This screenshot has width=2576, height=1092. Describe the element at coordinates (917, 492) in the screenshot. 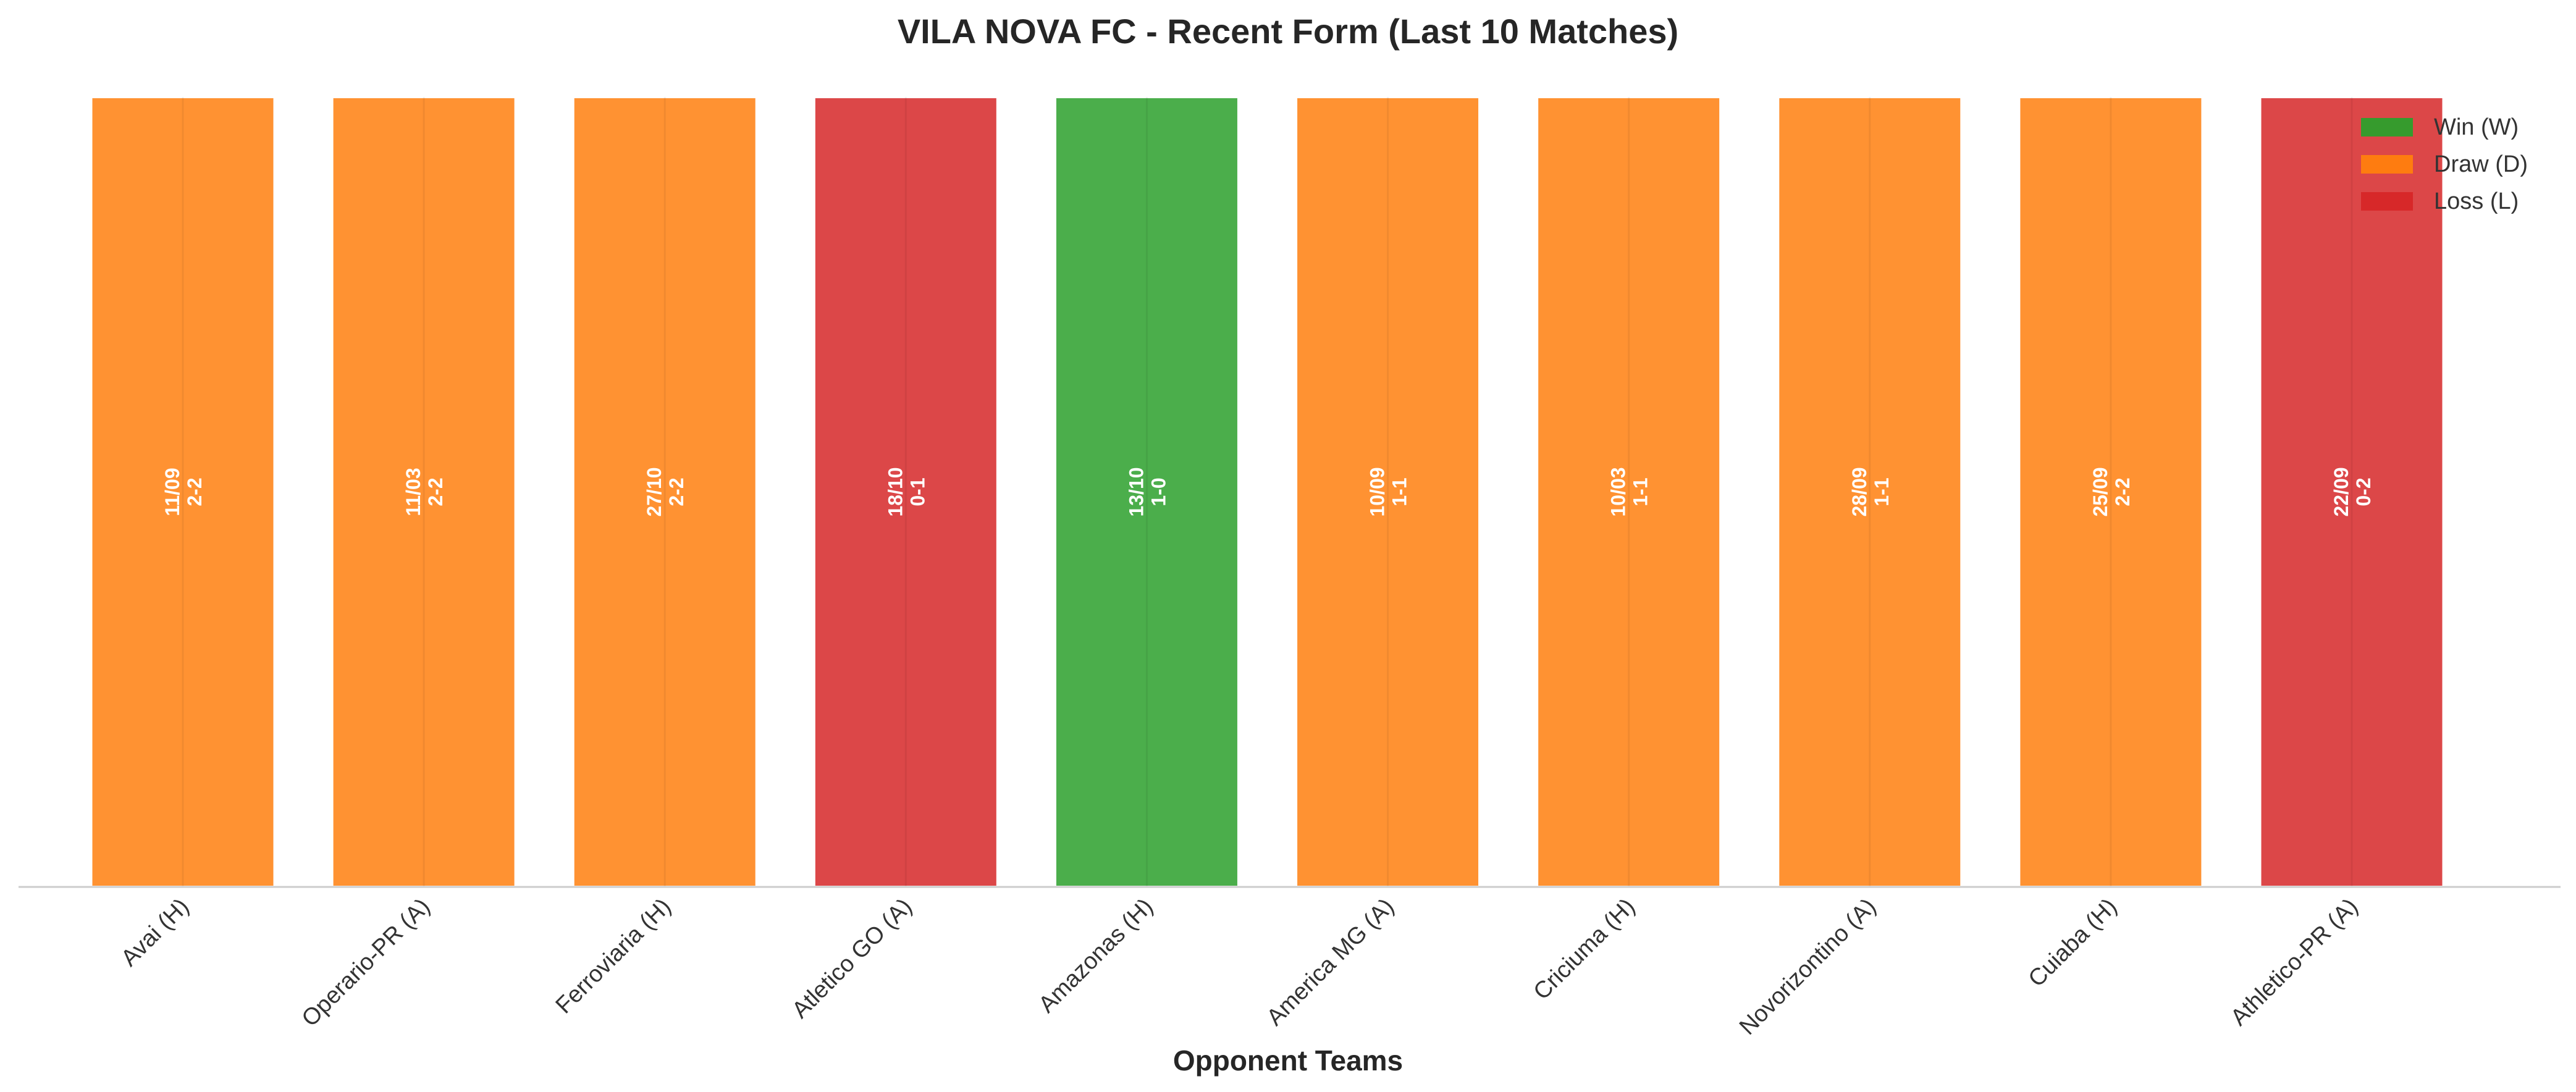

I see `bar-score-label: 0-1` at that location.